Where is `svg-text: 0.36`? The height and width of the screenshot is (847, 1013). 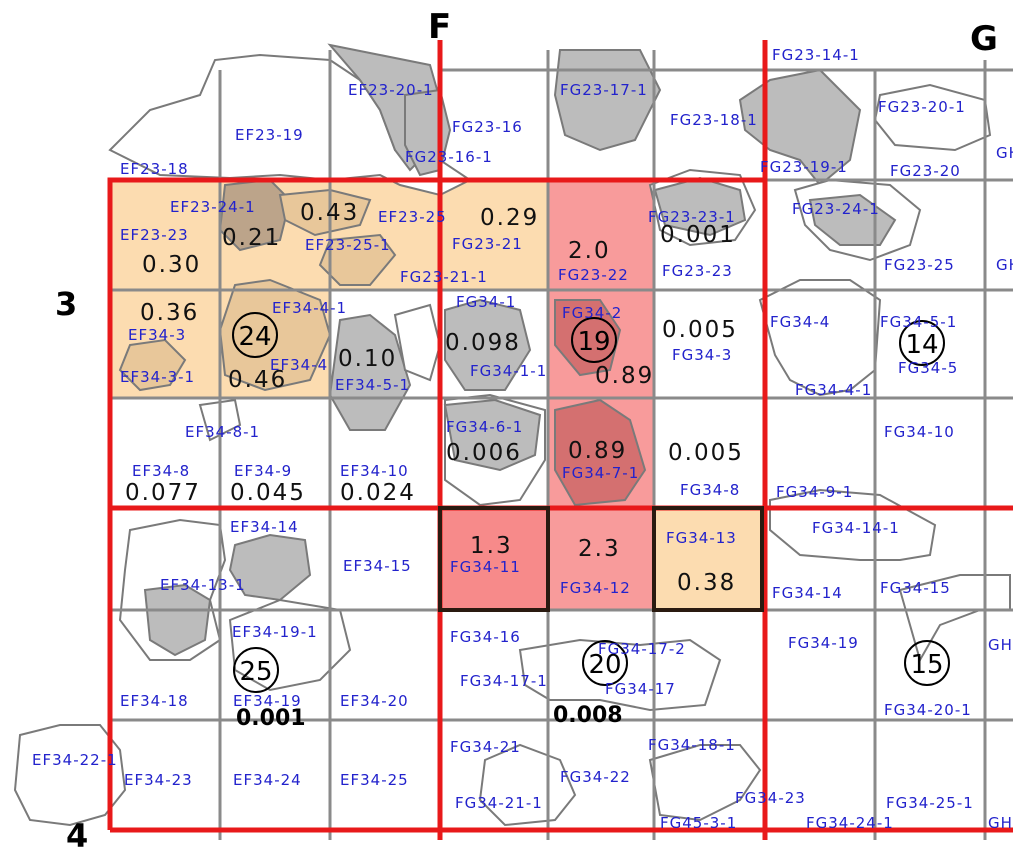 svg-text: 0.36 is located at coordinates (169, 313).